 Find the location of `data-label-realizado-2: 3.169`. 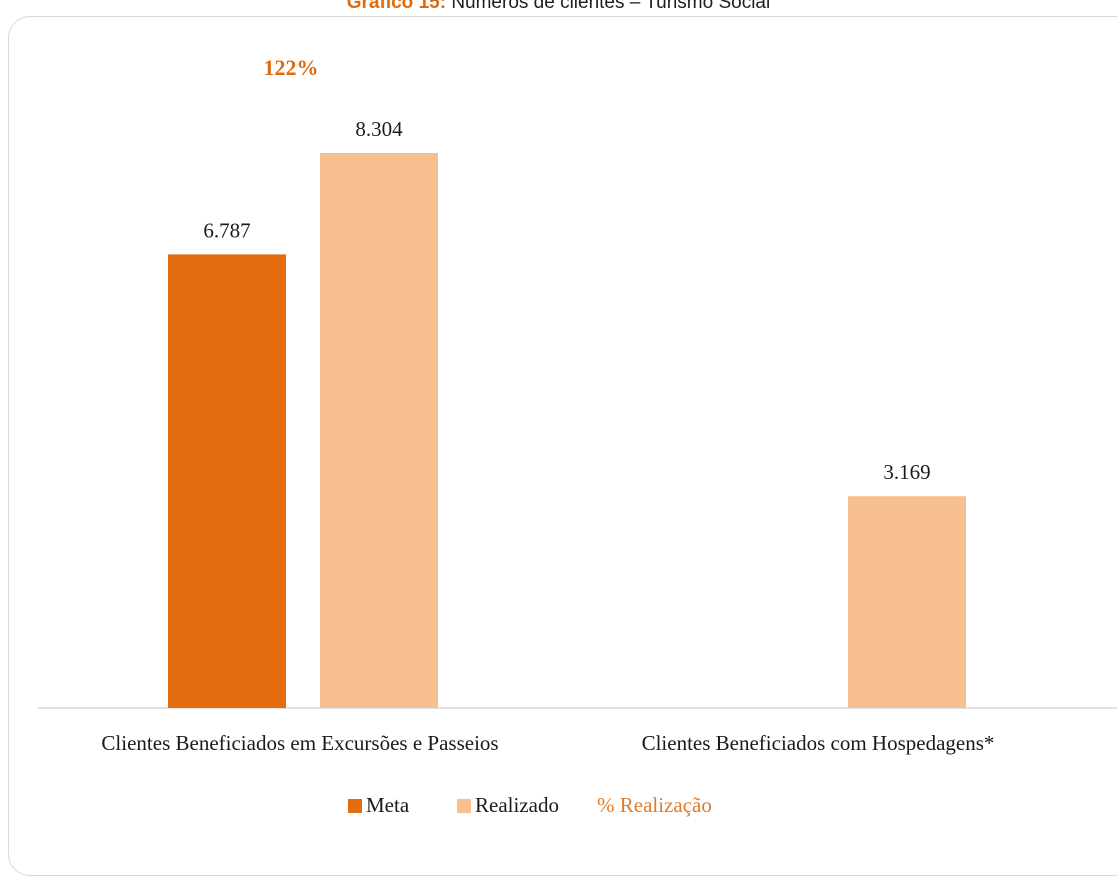

data-label-realizado-2: 3.169 is located at coordinates (906, 472).